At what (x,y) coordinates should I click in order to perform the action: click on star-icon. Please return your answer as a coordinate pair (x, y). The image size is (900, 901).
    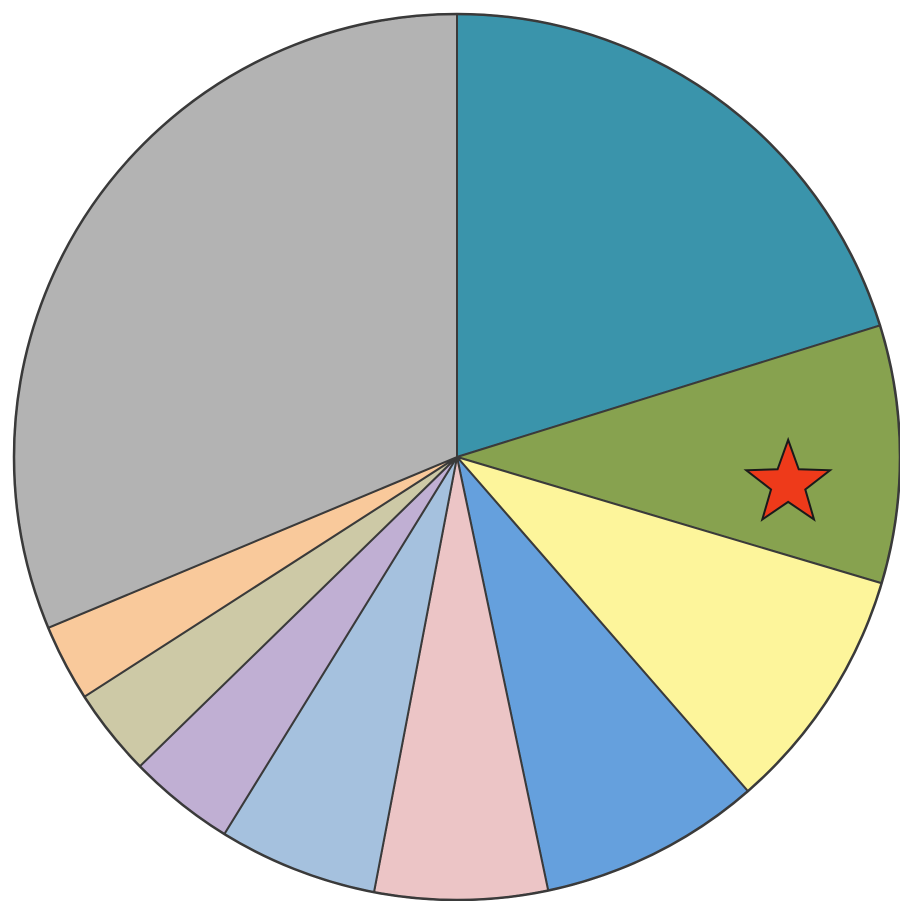
    Looking at the image, I should click on (788, 479).